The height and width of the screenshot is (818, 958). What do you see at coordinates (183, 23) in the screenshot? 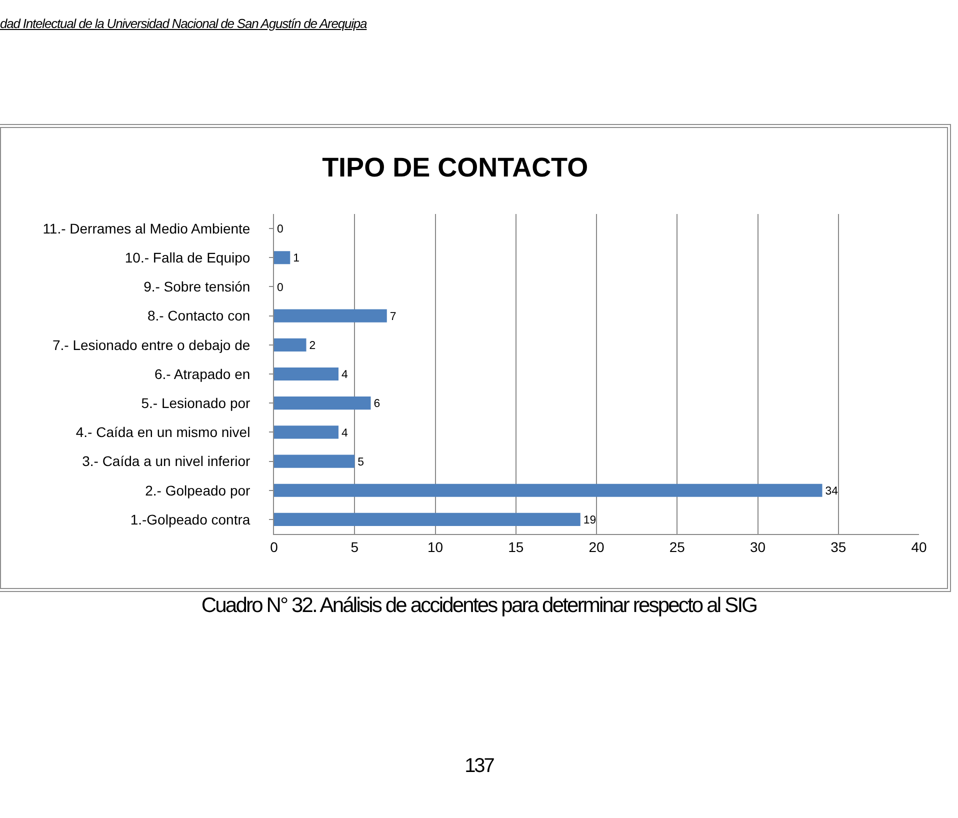
I see `text: dad Intelectual de la Universidad Nacional de San Agustín de Arequipa` at bounding box center [183, 23].